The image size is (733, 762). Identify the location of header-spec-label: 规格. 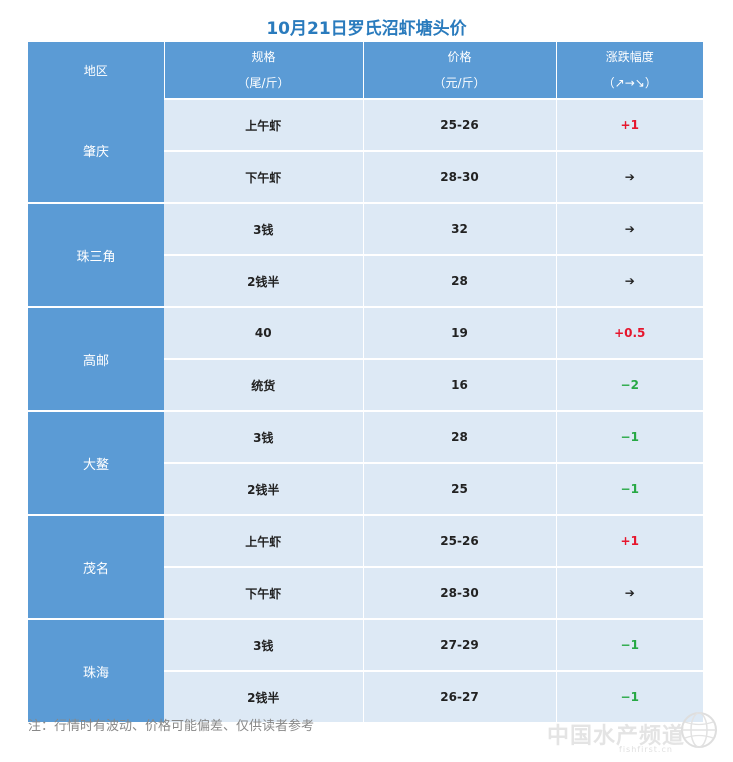
(263, 57).